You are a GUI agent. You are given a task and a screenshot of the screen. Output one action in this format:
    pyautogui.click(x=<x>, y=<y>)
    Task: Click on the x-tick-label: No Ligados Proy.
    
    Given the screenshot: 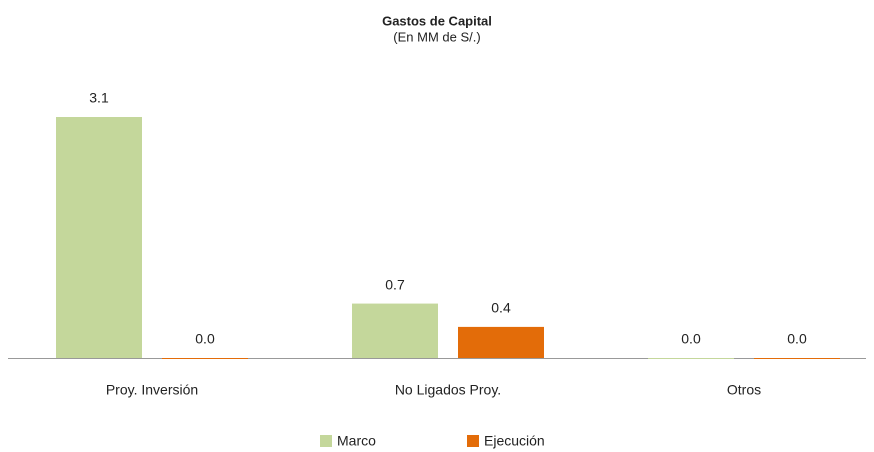 What is the action you would take?
    pyautogui.click(x=448, y=390)
    